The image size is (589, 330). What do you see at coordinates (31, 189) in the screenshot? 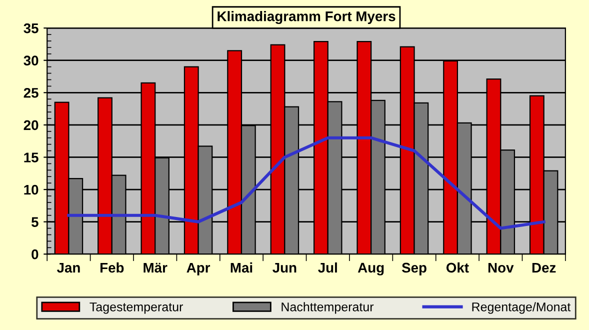
I see `y-tick-label: 10` at bounding box center [31, 189].